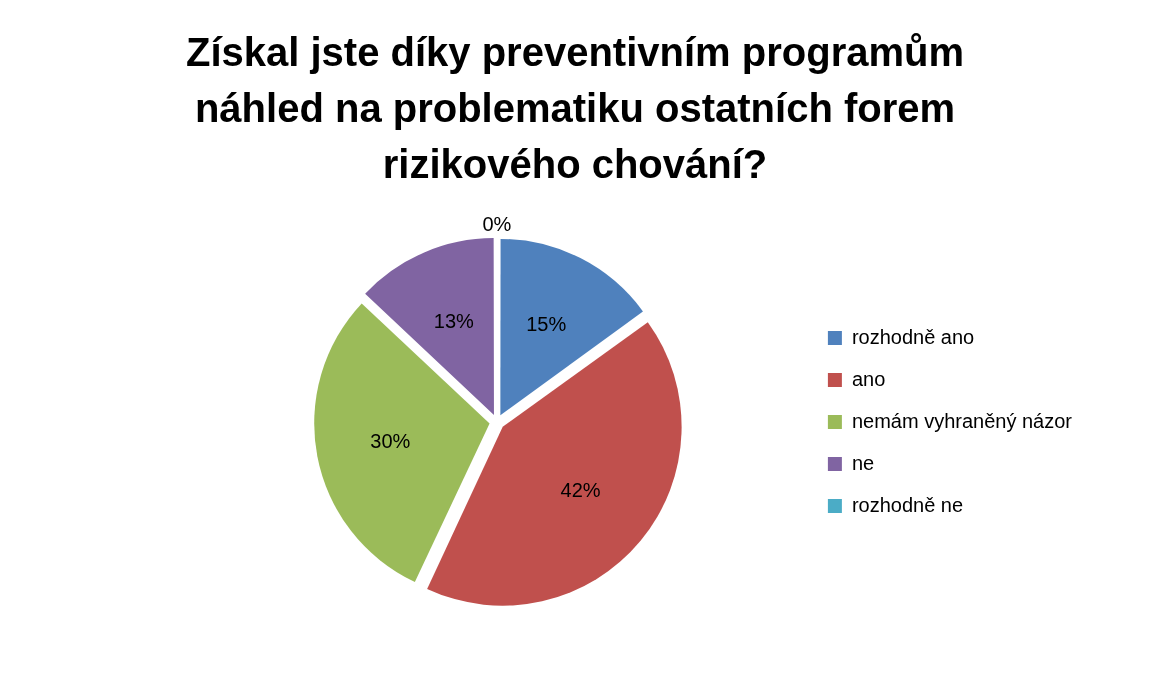  What do you see at coordinates (546, 323) in the screenshot?
I see `data-label: 15%` at bounding box center [546, 323].